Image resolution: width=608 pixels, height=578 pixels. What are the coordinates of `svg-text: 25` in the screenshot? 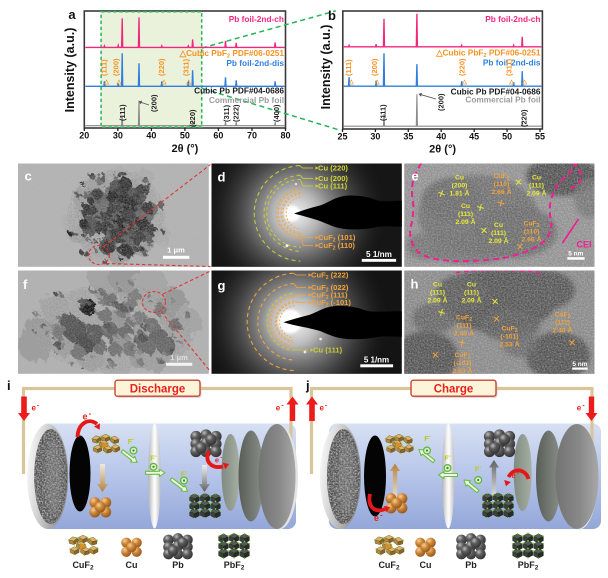 It's located at (342, 137).